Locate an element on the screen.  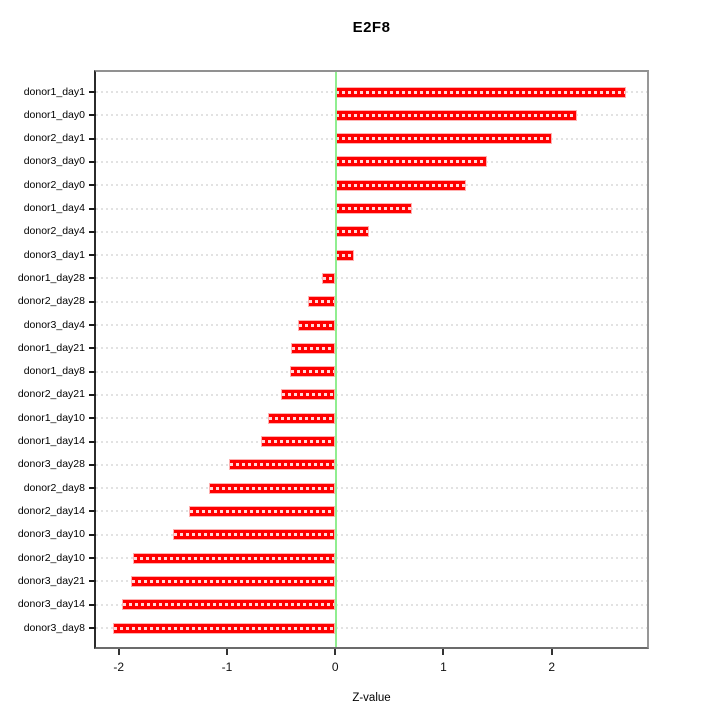
bar-donor3_day28 is located at coordinates (282, 465).